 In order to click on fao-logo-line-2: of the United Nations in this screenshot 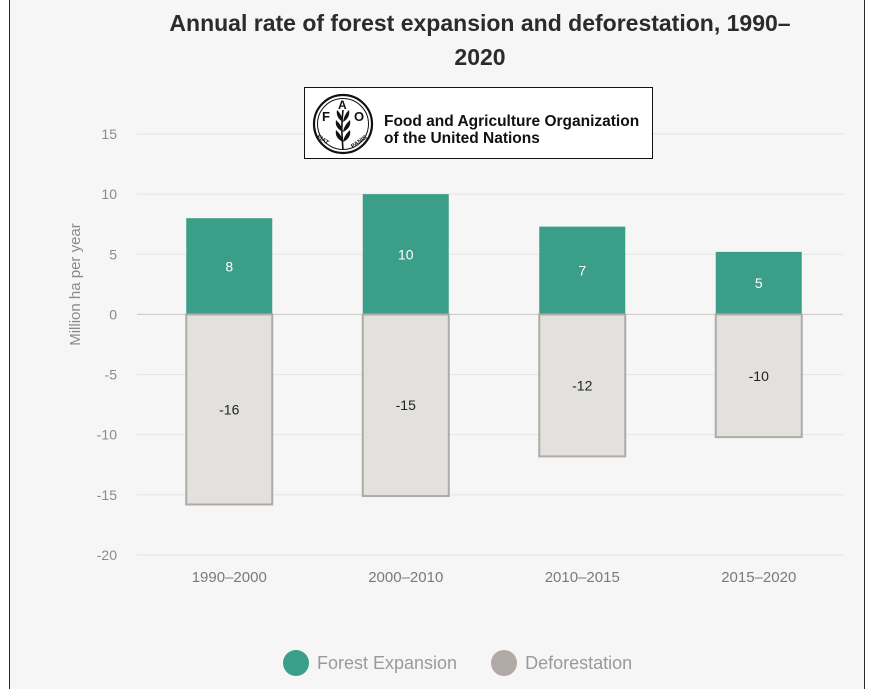, I will do `click(462, 138)`.